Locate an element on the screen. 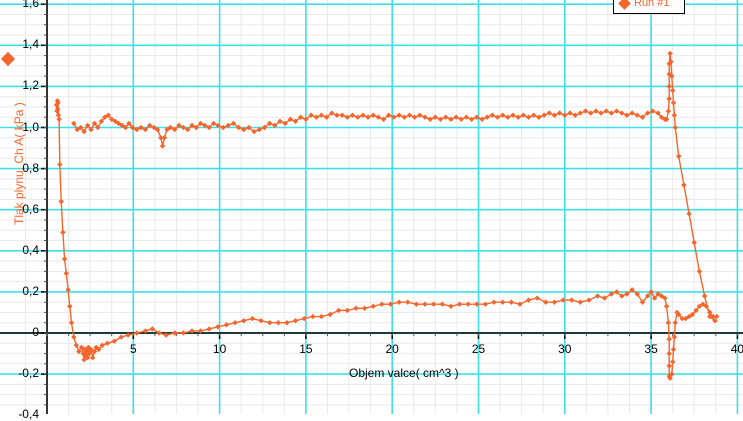 The width and height of the screenshot is (743, 421). y-tick-label: 1,0 is located at coordinates (30, 126).